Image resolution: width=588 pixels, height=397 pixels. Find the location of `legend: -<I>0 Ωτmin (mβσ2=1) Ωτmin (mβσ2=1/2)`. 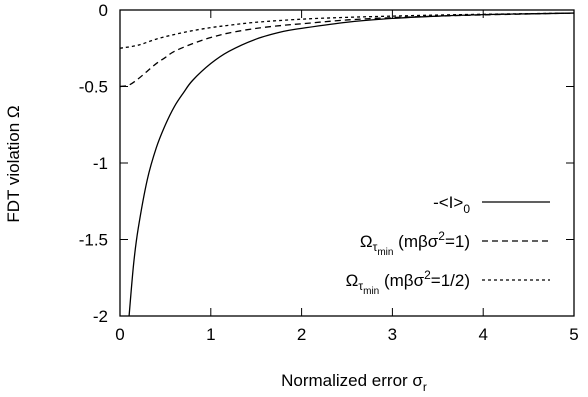

legend: -<I>0 Ωτmin (mβσ2=1) Ωτmin (mβσ2=1/2) is located at coordinates (448, 245).